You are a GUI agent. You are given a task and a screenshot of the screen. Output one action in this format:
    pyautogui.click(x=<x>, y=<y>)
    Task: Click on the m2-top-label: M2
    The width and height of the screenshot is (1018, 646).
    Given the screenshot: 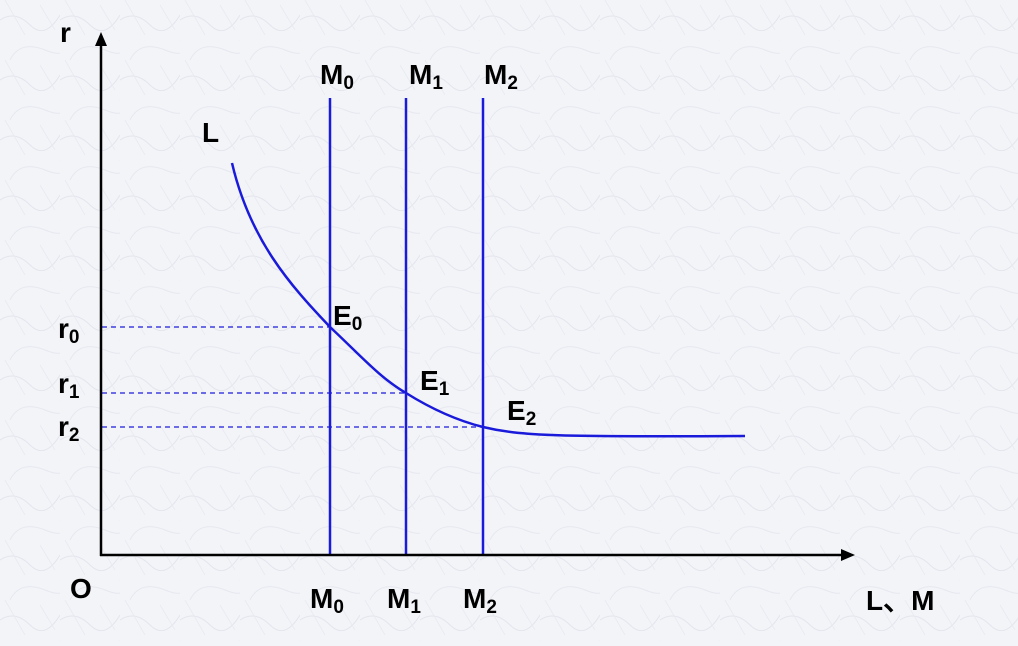 What is the action you would take?
    pyautogui.click(x=501, y=76)
    